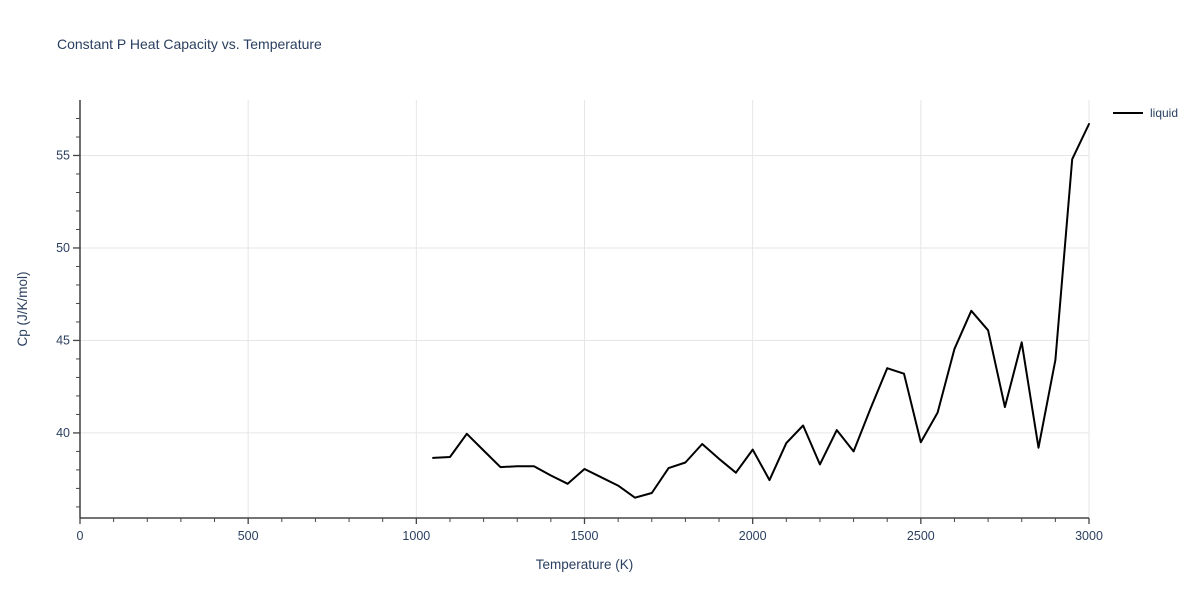 This screenshot has width=1200, height=600. I want to click on svg-text: 2500, so click(921, 536).